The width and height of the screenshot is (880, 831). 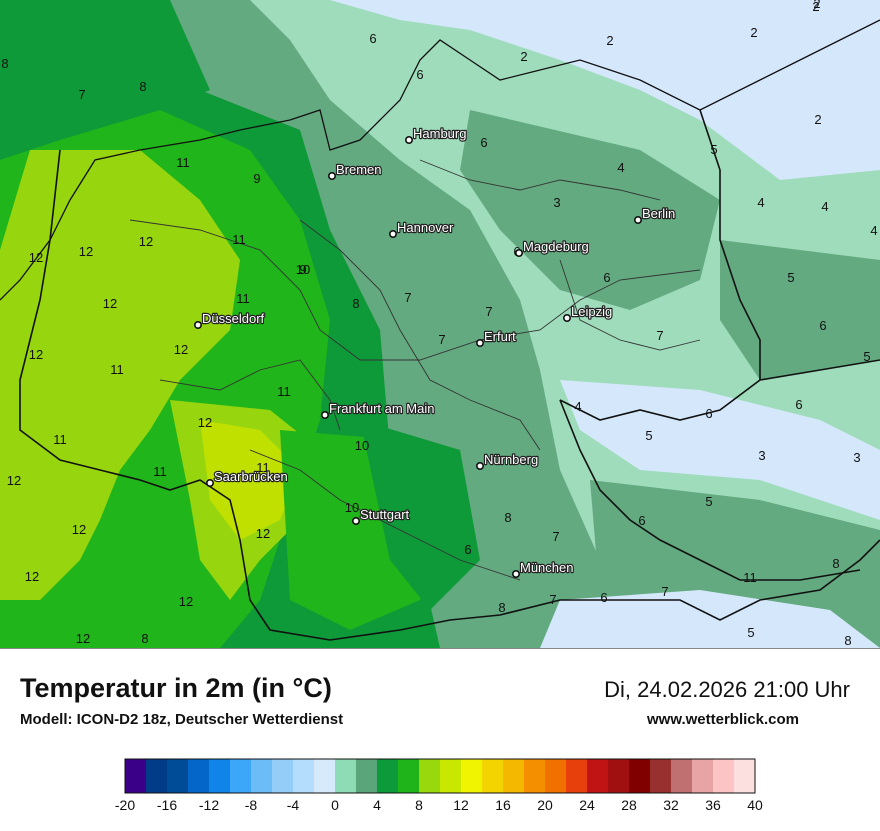 I want to click on website-link: www.wetterblick.com, so click(x=723, y=719).